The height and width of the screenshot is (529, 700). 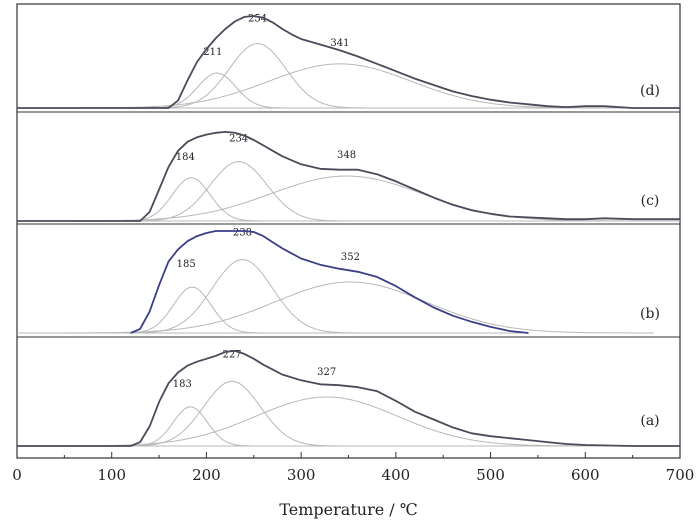 I want to click on x-tick-label: 100, so click(x=111, y=475).